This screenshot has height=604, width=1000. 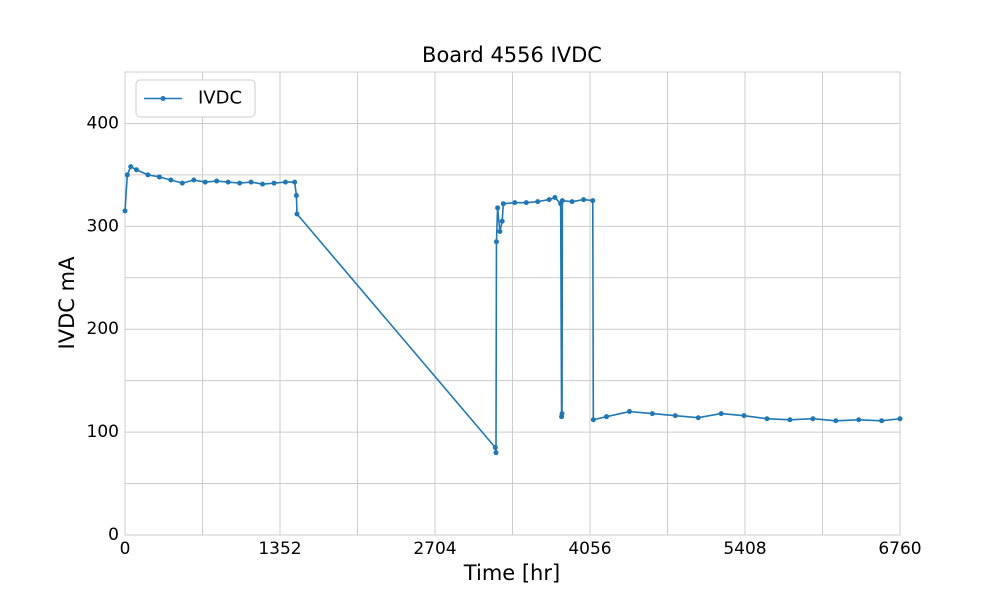 I want to click on x-tick-label: 5408, so click(x=744, y=549).